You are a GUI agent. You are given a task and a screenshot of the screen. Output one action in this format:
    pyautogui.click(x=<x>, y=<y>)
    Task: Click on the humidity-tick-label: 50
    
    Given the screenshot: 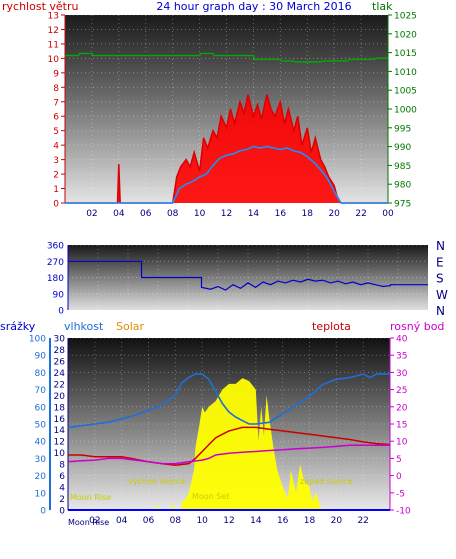 What is the action you would take?
    pyautogui.click(x=41, y=426)
    